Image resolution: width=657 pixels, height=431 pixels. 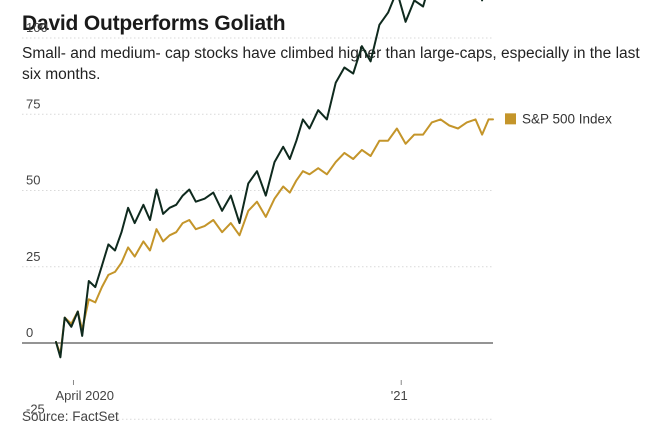 What do you see at coordinates (154, 23) in the screenshot?
I see `chart-title: David Outperforms Goliath` at bounding box center [154, 23].